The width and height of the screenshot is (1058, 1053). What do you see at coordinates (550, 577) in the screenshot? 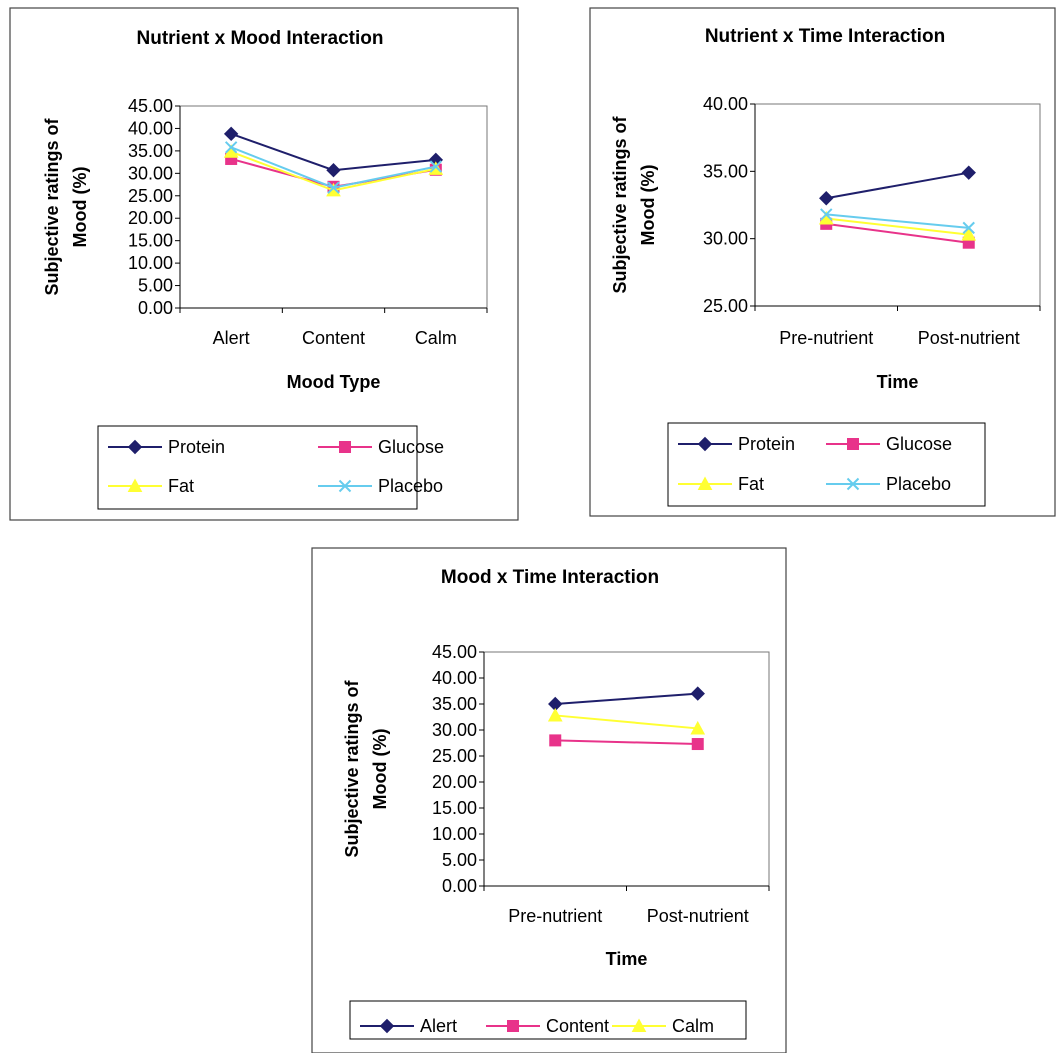
I see `chart-title: Mood x Time Interaction` at bounding box center [550, 577].